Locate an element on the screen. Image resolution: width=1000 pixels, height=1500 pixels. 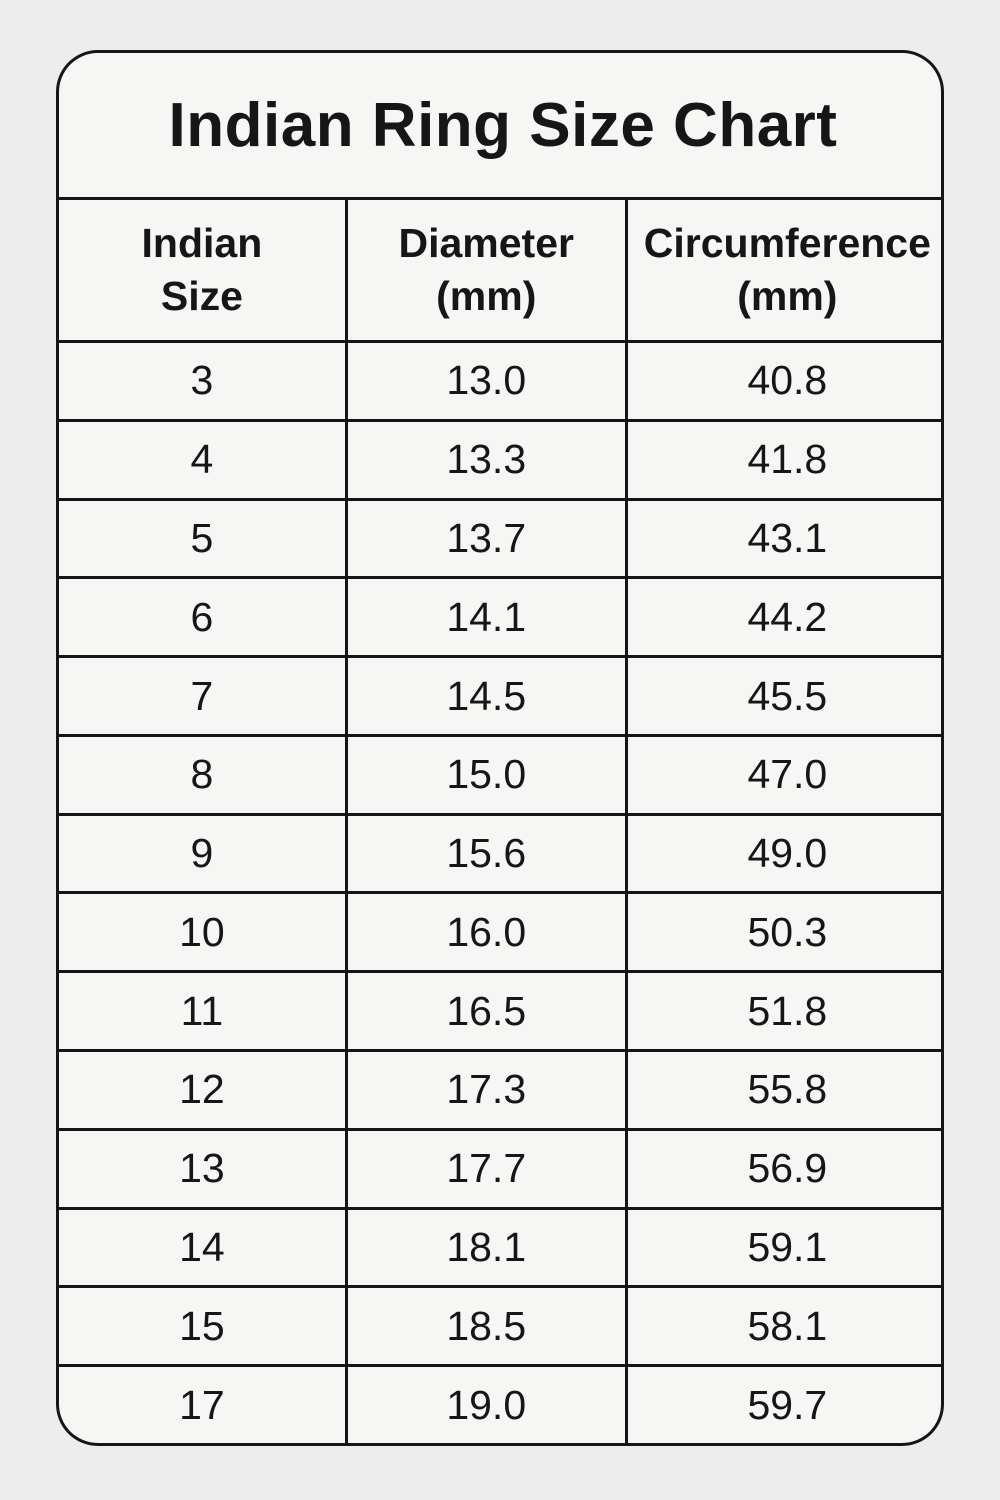
table-cell-size: 12 is located at coordinates (202, 1090).